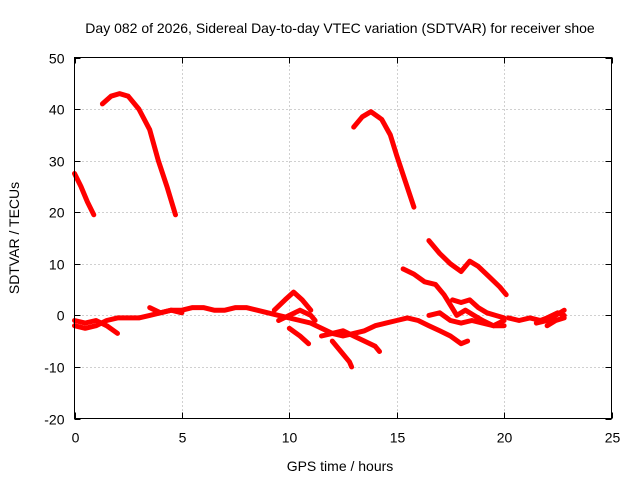 The image size is (640, 480). I want to click on y-axis-label: SDTVAR / TECUs, so click(14, 238).